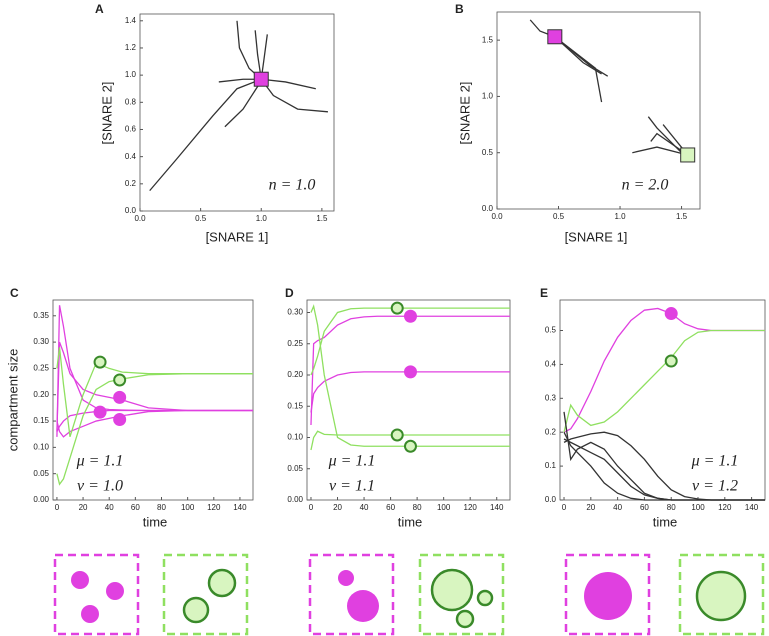 The image size is (769, 636). I want to click on x-tick-label: 0.5, so click(559, 216).